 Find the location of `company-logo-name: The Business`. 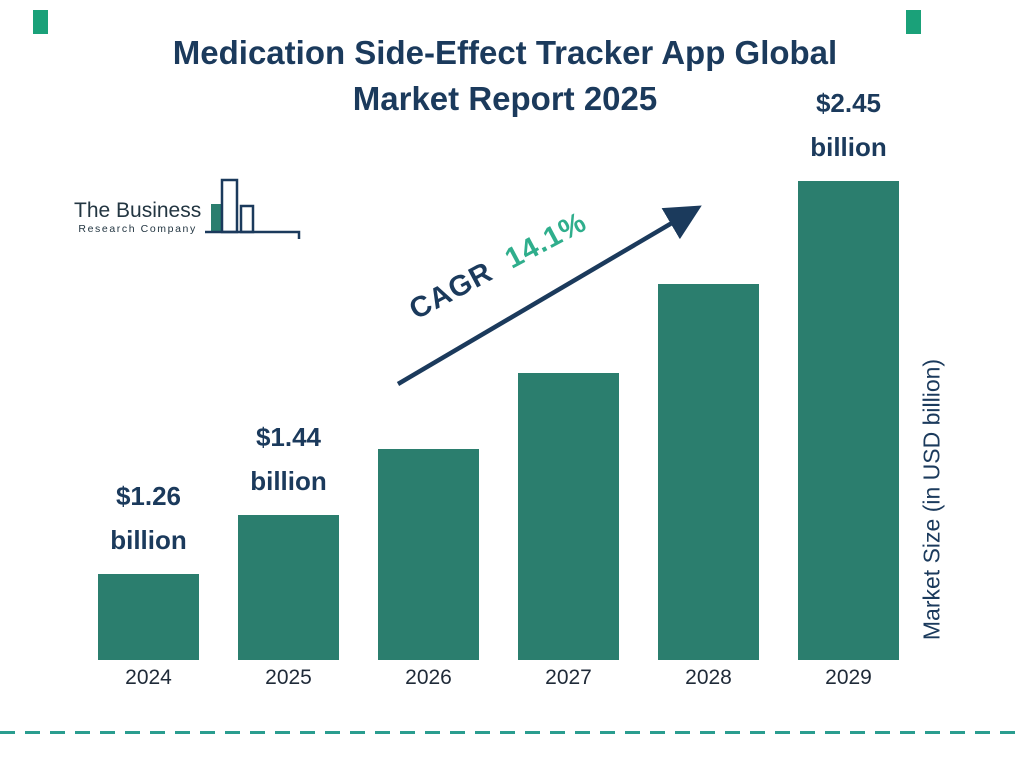

company-logo-name: The Business is located at coordinates (138, 210).